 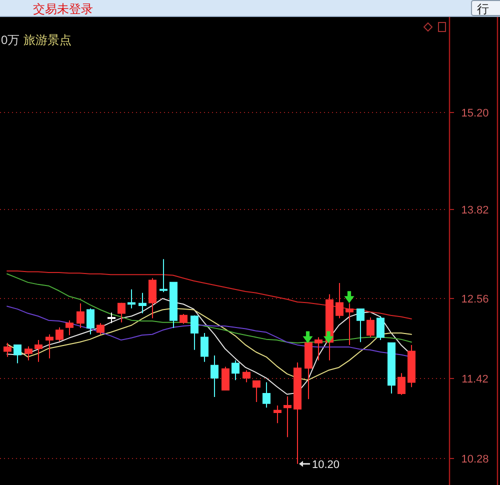 I want to click on text: 旅游景点, so click(x=48, y=40).